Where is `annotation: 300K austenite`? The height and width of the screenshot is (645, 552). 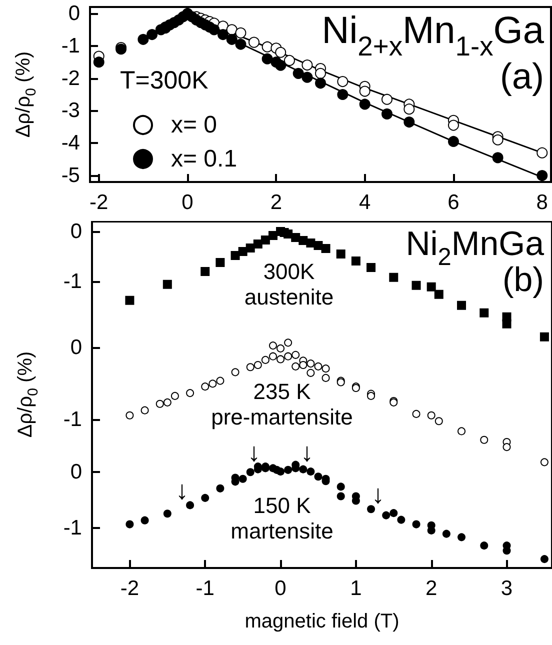 annotation: 300K austenite is located at coordinates (289, 284).